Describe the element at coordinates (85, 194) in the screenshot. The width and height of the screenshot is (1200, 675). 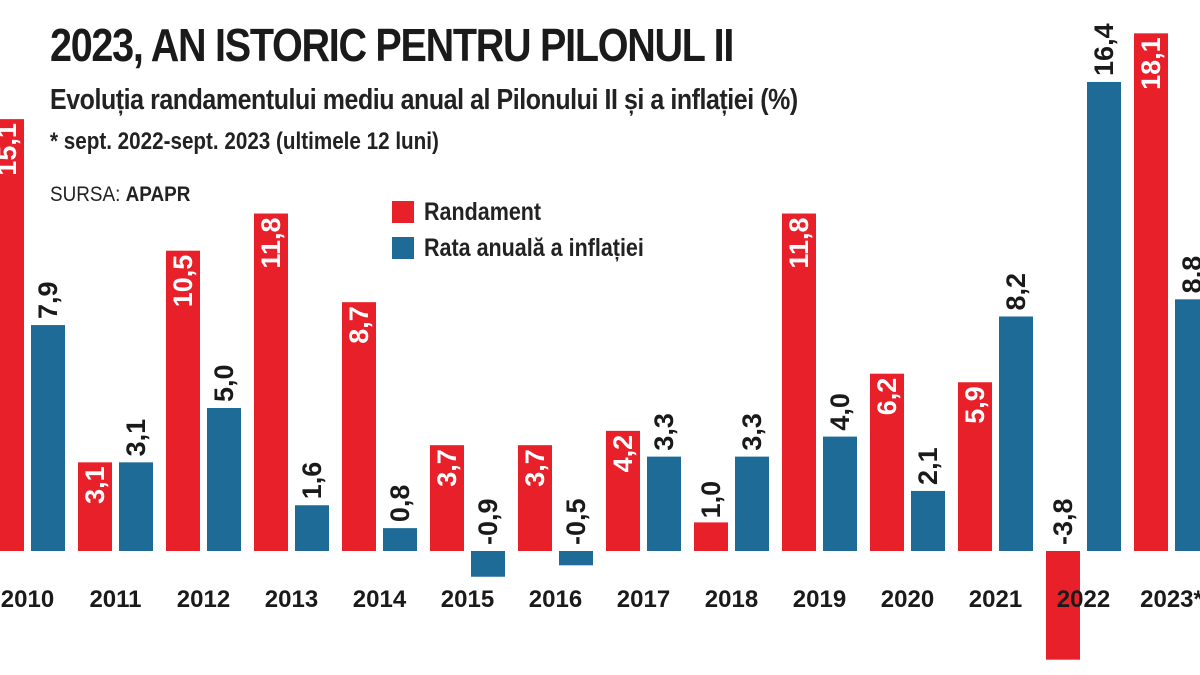
I see `source-label: SURSA:` at that location.